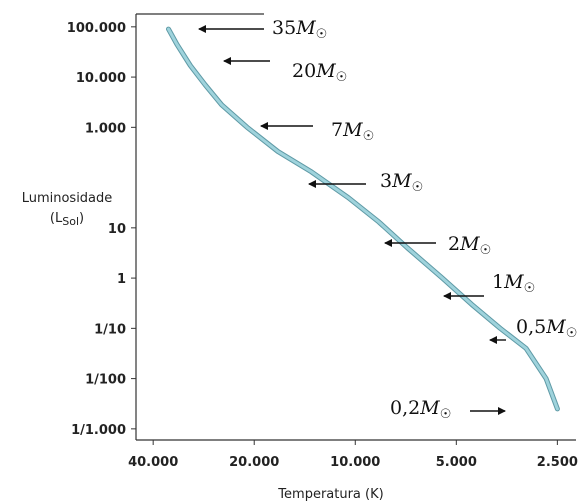  Describe the element at coordinates (153, 462) in the screenshot. I see `x-tick-label: 40.000` at that location.